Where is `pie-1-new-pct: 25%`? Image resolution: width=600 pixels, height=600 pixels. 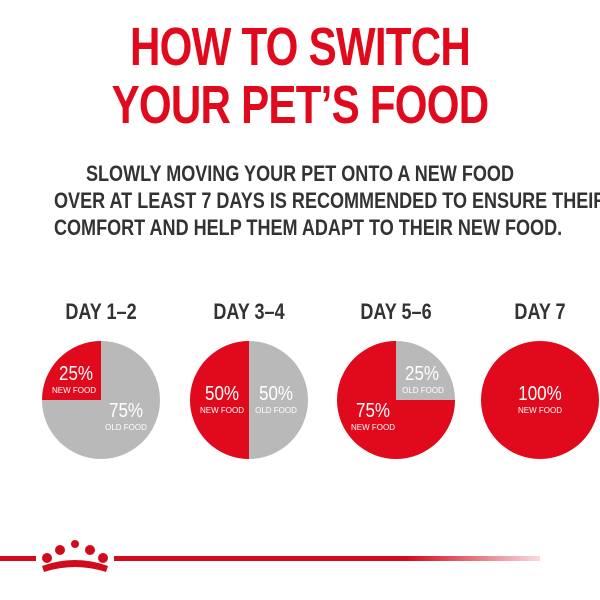 pie-1-new-pct: 25% is located at coordinates (76, 374).